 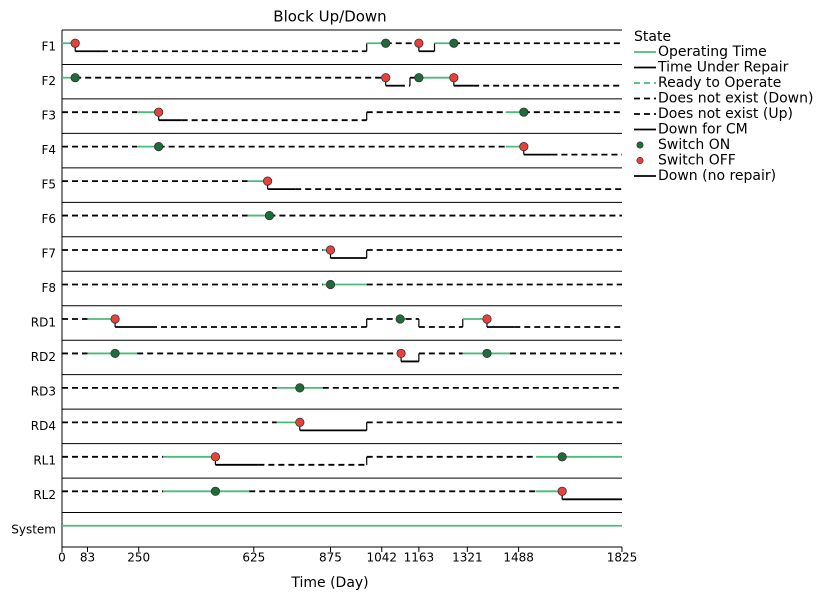 What do you see at coordinates (253, 558) in the screenshot?
I see `x-tick-label: 625` at bounding box center [253, 558].